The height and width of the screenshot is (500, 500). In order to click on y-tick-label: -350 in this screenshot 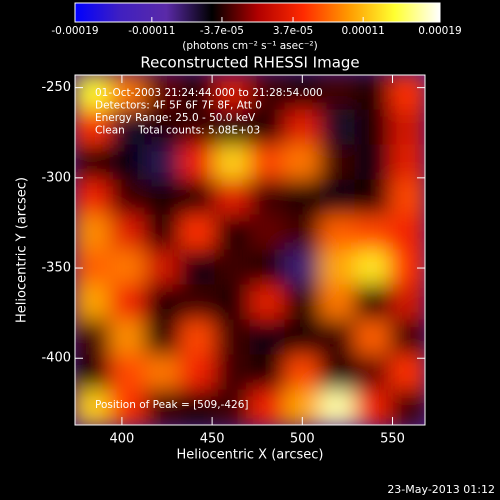, I will do `click(56, 268)`.